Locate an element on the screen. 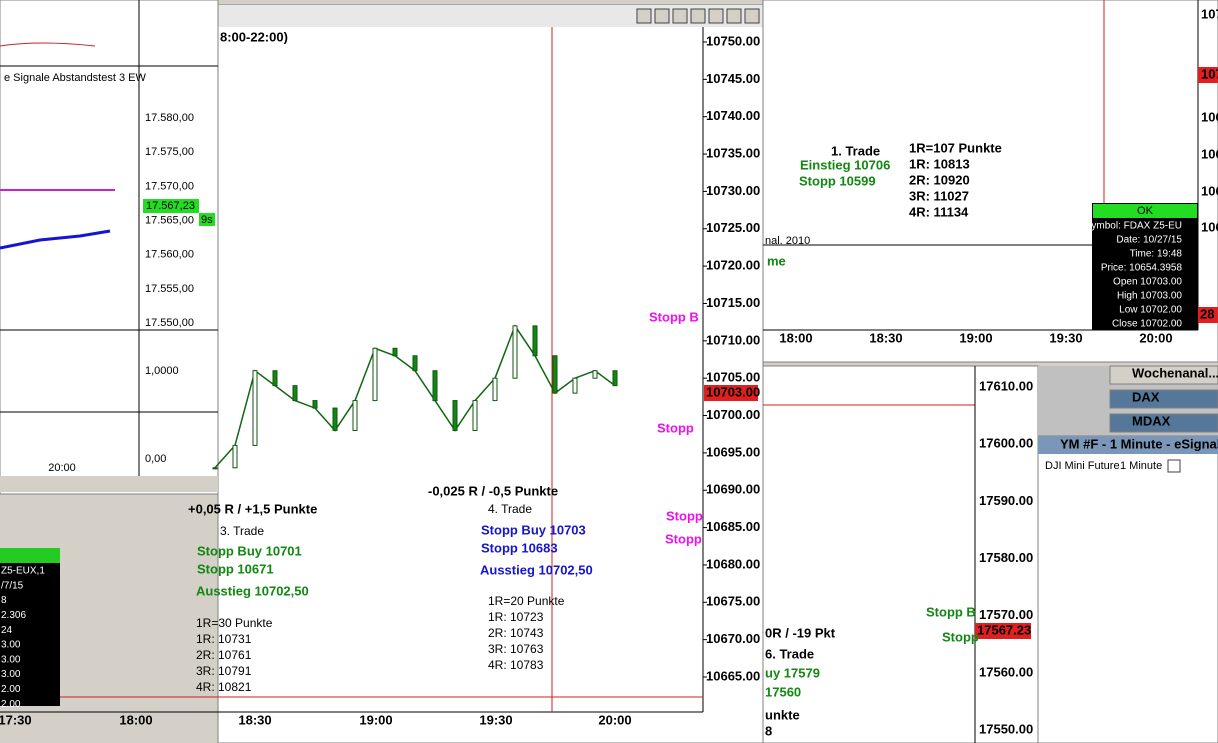 The height and width of the screenshot is (743, 1218). current-price: 10703.00 is located at coordinates (733, 391).